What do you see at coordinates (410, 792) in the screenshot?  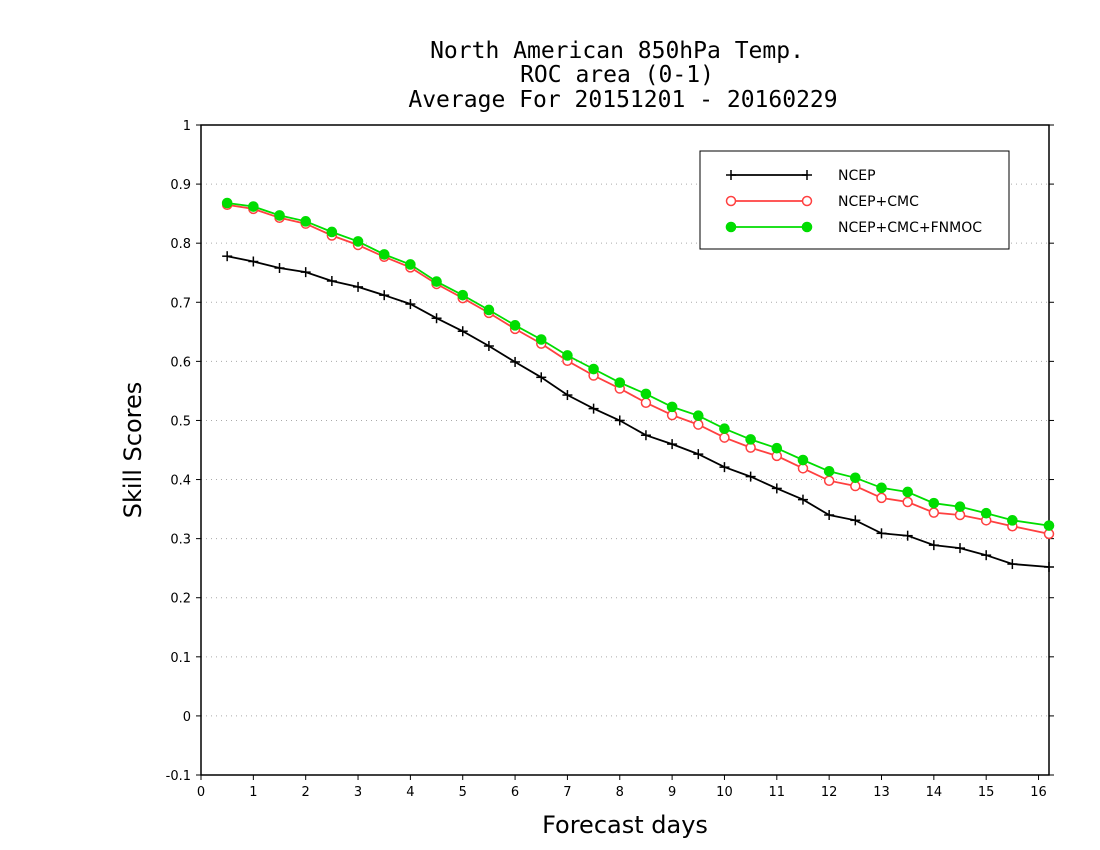 I see `x-tick-label: 4` at bounding box center [410, 792].